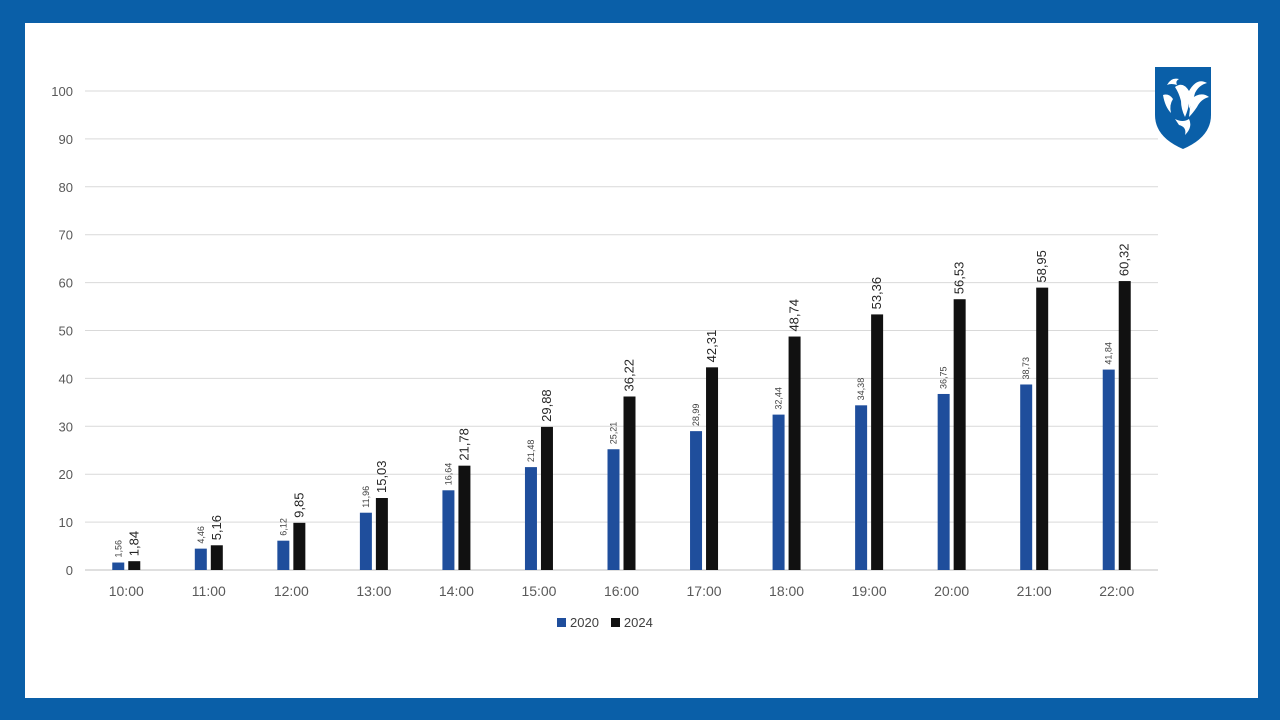 The height and width of the screenshot is (720, 1280). I want to click on y-tick-label: 90, so click(66, 139).